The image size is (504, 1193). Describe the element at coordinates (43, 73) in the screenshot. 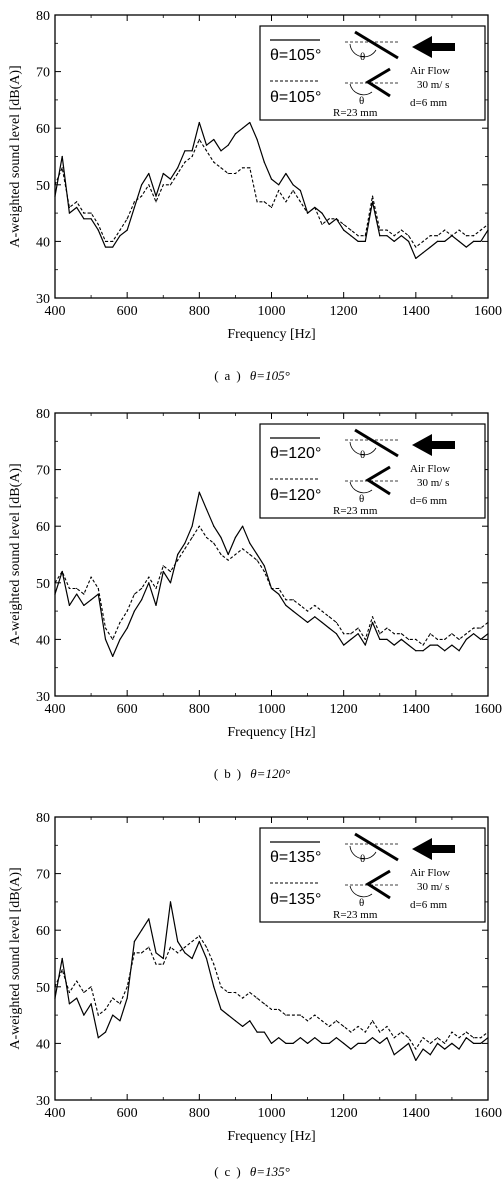

I see `y-tick-label: 70` at that location.